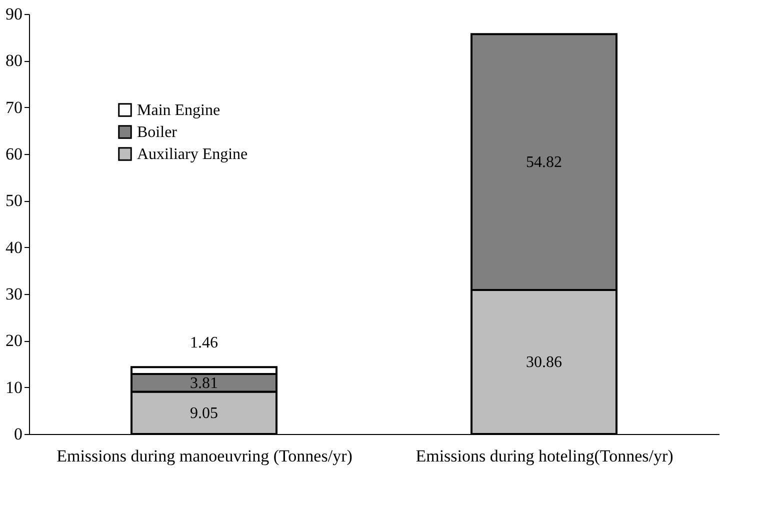  What do you see at coordinates (178, 110) in the screenshot?
I see `legend-label: Main Engine` at bounding box center [178, 110].